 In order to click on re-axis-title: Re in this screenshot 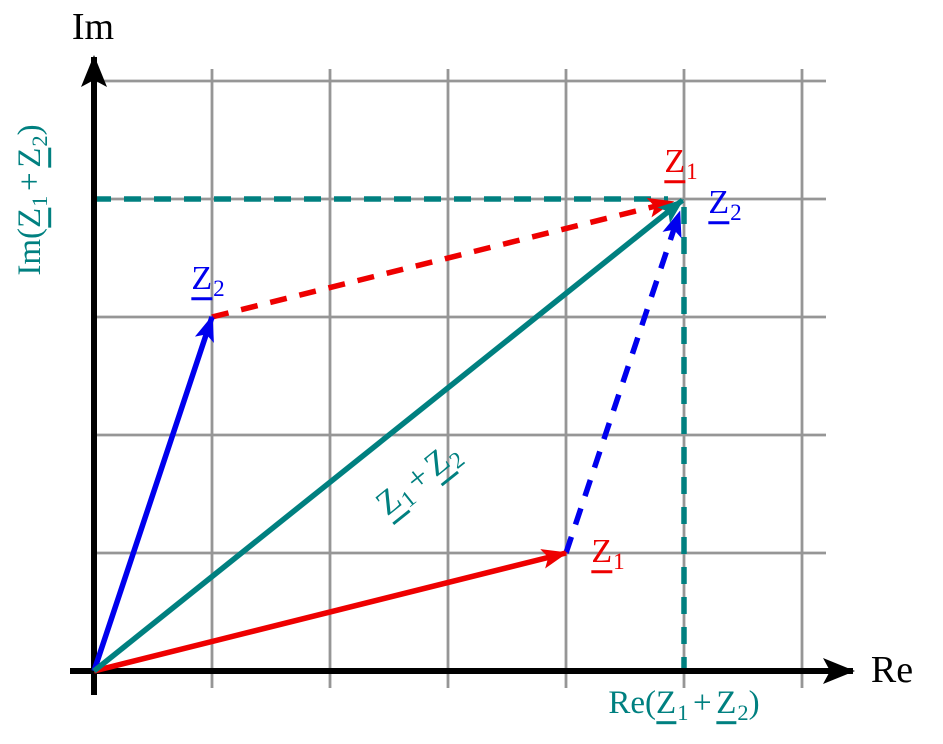, I will do `click(892, 670)`.